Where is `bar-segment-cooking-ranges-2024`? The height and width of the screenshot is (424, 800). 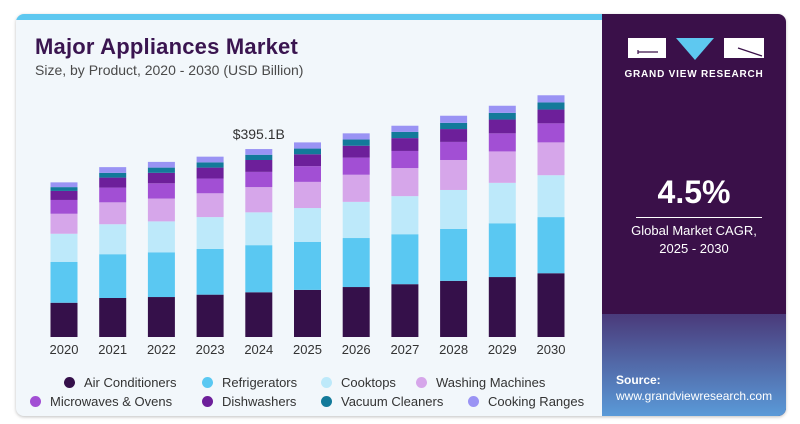 bar-segment-cooking-ranges-2024 is located at coordinates (259, 152).